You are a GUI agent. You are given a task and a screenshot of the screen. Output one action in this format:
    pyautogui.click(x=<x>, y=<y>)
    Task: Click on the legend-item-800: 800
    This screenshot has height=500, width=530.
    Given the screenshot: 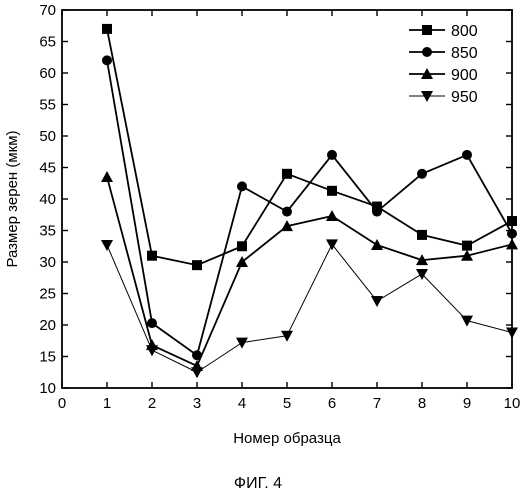 What is the action you would take?
    pyautogui.click(x=443, y=31)
    